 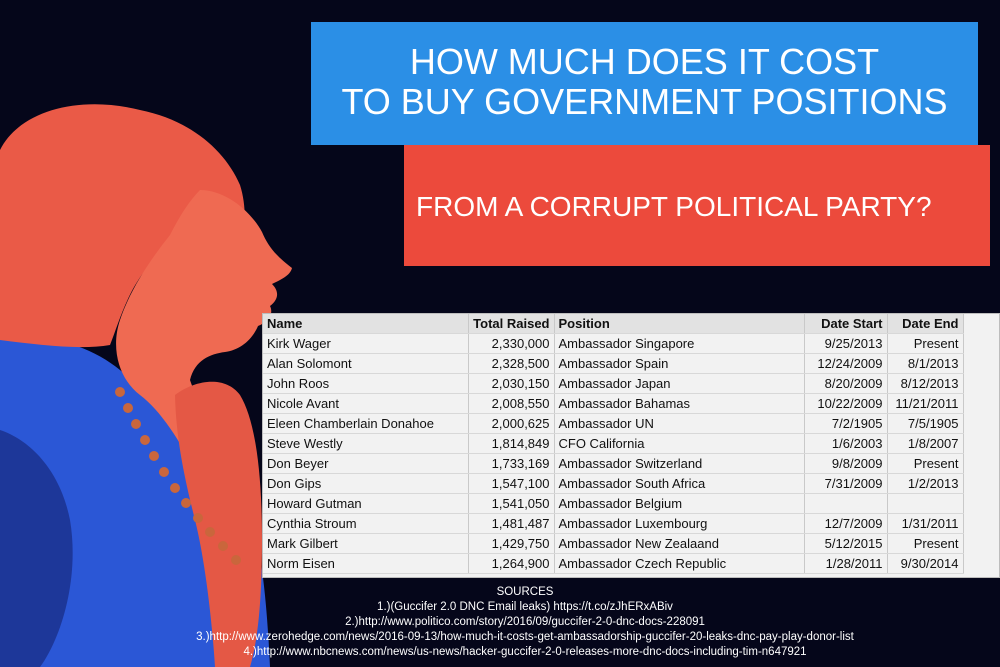 What do you see at coordinates (366, 543) in the screenshot?
I see `cell-name: Mark Gilbert` at bounding box center [366, 543].